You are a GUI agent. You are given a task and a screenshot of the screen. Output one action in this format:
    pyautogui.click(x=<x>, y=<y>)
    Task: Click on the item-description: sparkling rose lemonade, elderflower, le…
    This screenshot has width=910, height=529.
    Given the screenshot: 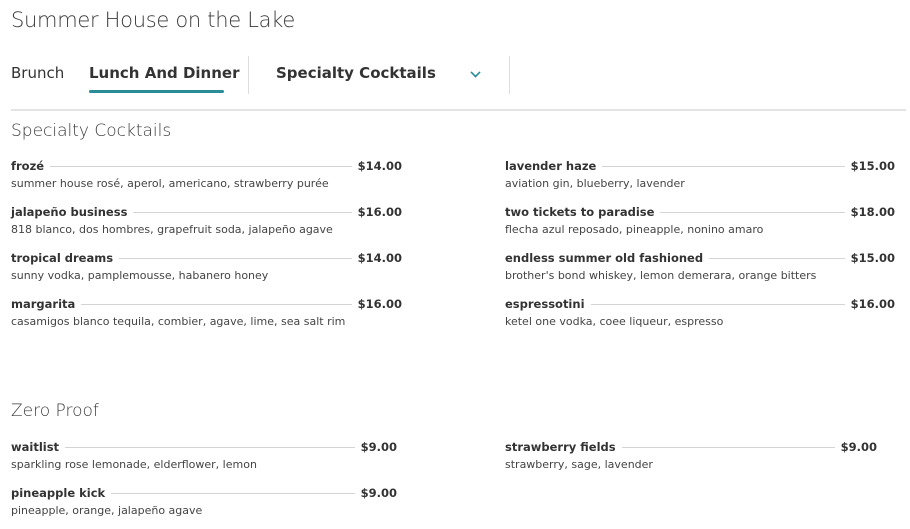 What is the action you would take?
    pyautogui.click(x=134, y=464)
    